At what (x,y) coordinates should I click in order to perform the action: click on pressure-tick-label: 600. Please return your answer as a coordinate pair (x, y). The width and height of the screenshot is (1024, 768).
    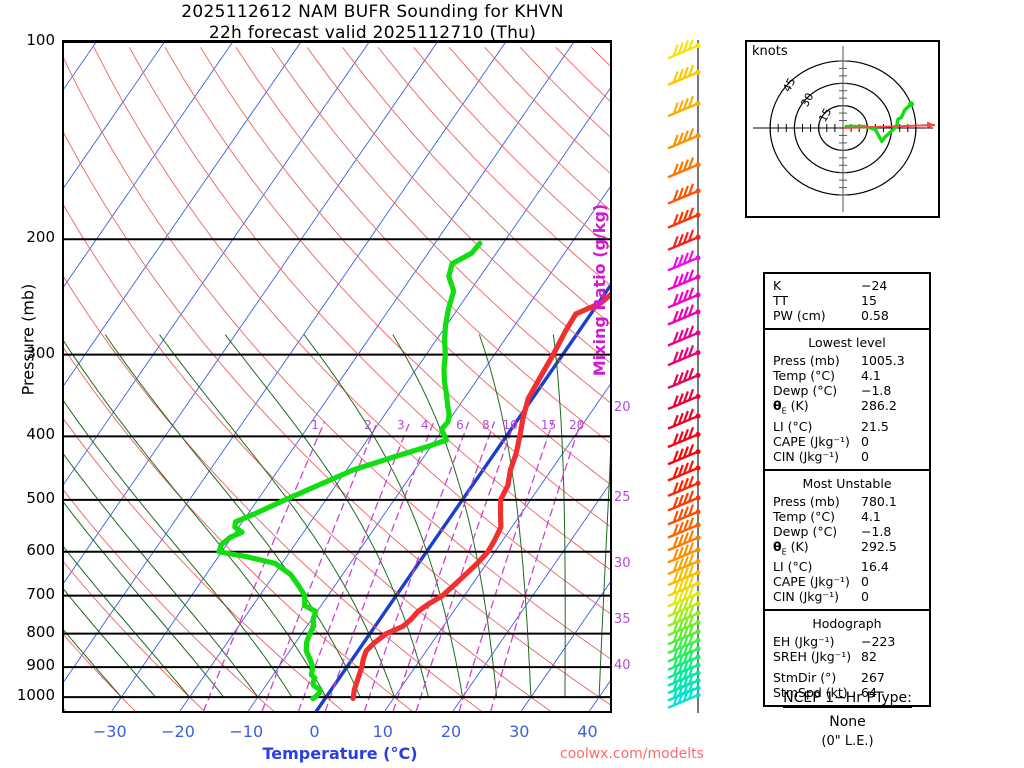
    Looking at the image, I should click on (40, 549).